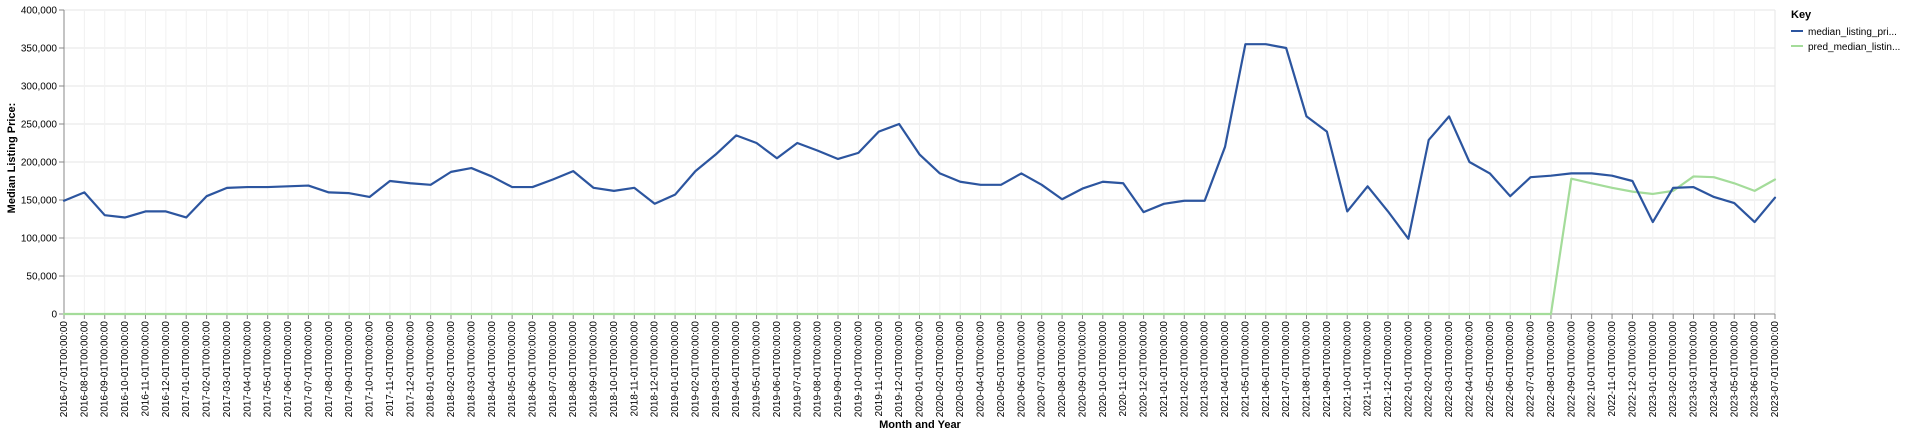  What do you see at coordinates (1801, 15) in the screenshot?
I see `legend-title: Key` at bounding box center [1801, 15].